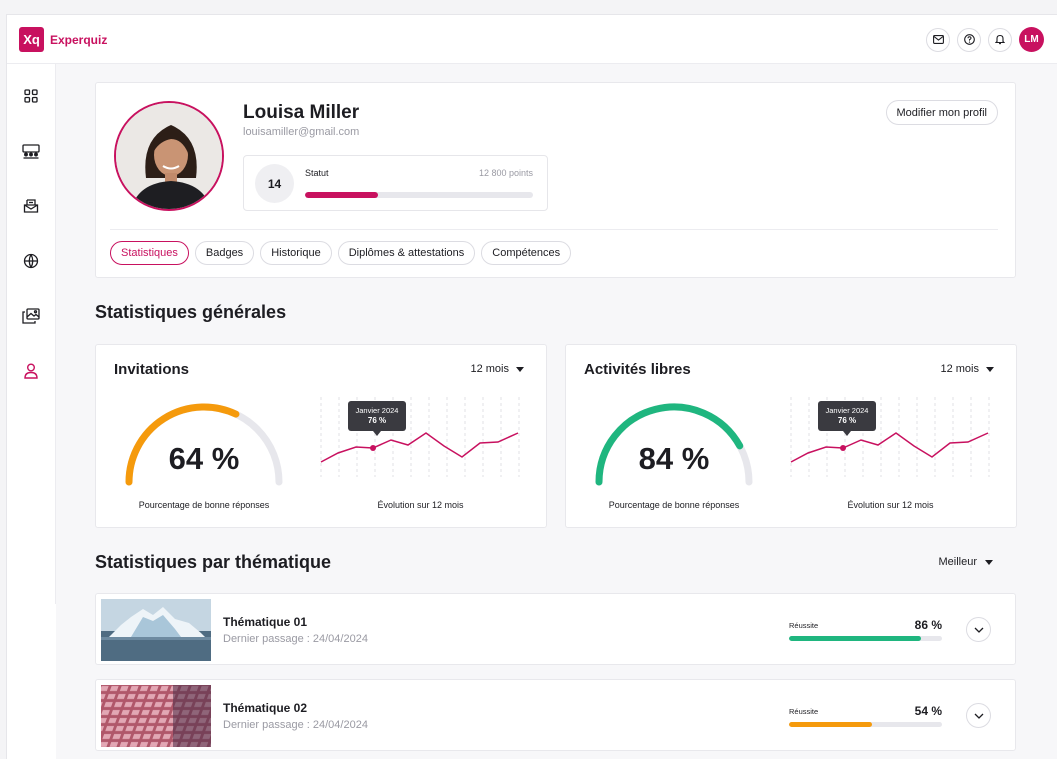 The image size is (1057, 759). I want to click on level-badge: 14, so click(274, 183).